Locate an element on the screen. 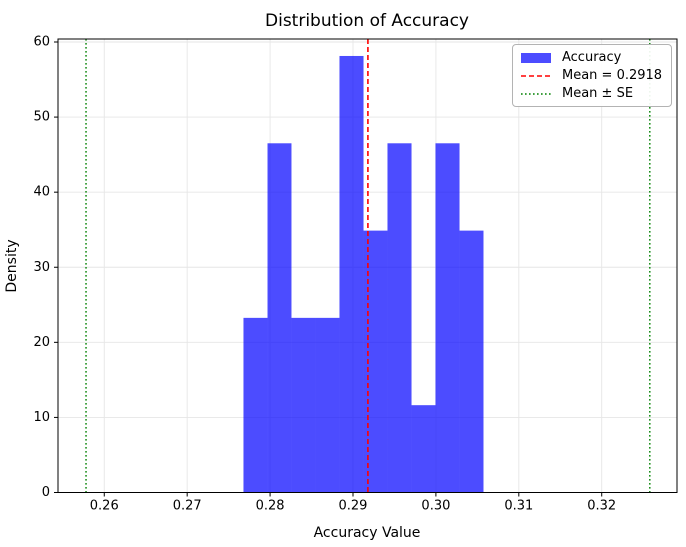 Image resolution: width=686 pixels, height=547 pixels. x-tick-label: 0.29 is located at coordinates (353, 505).